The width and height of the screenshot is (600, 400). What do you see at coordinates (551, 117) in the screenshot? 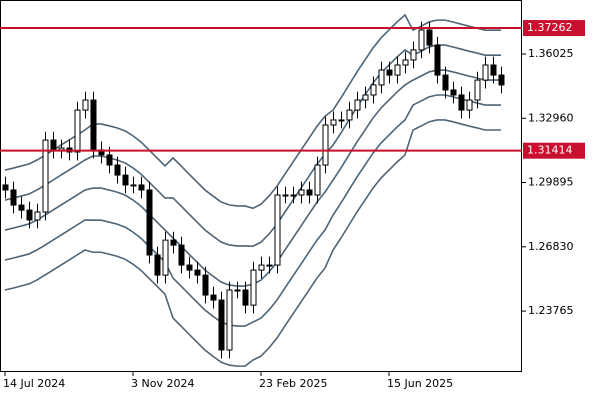
I see `y-tick-label: 1.32960` at bounding box center [551, 117].